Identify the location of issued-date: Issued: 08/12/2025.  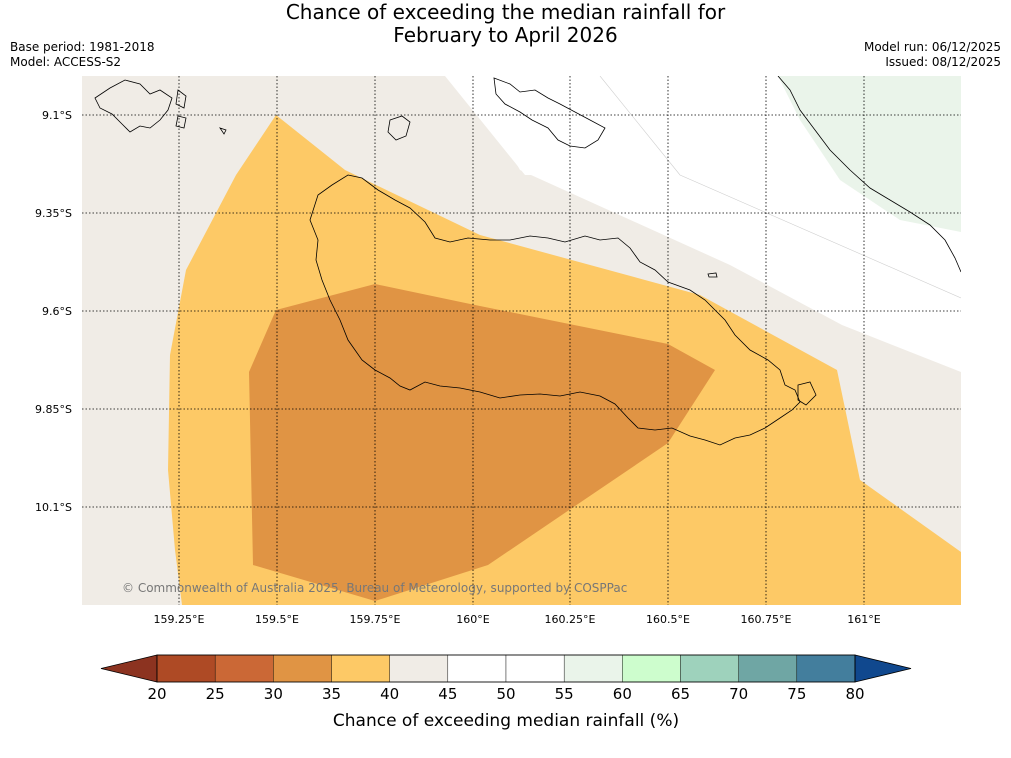
(943, 62).